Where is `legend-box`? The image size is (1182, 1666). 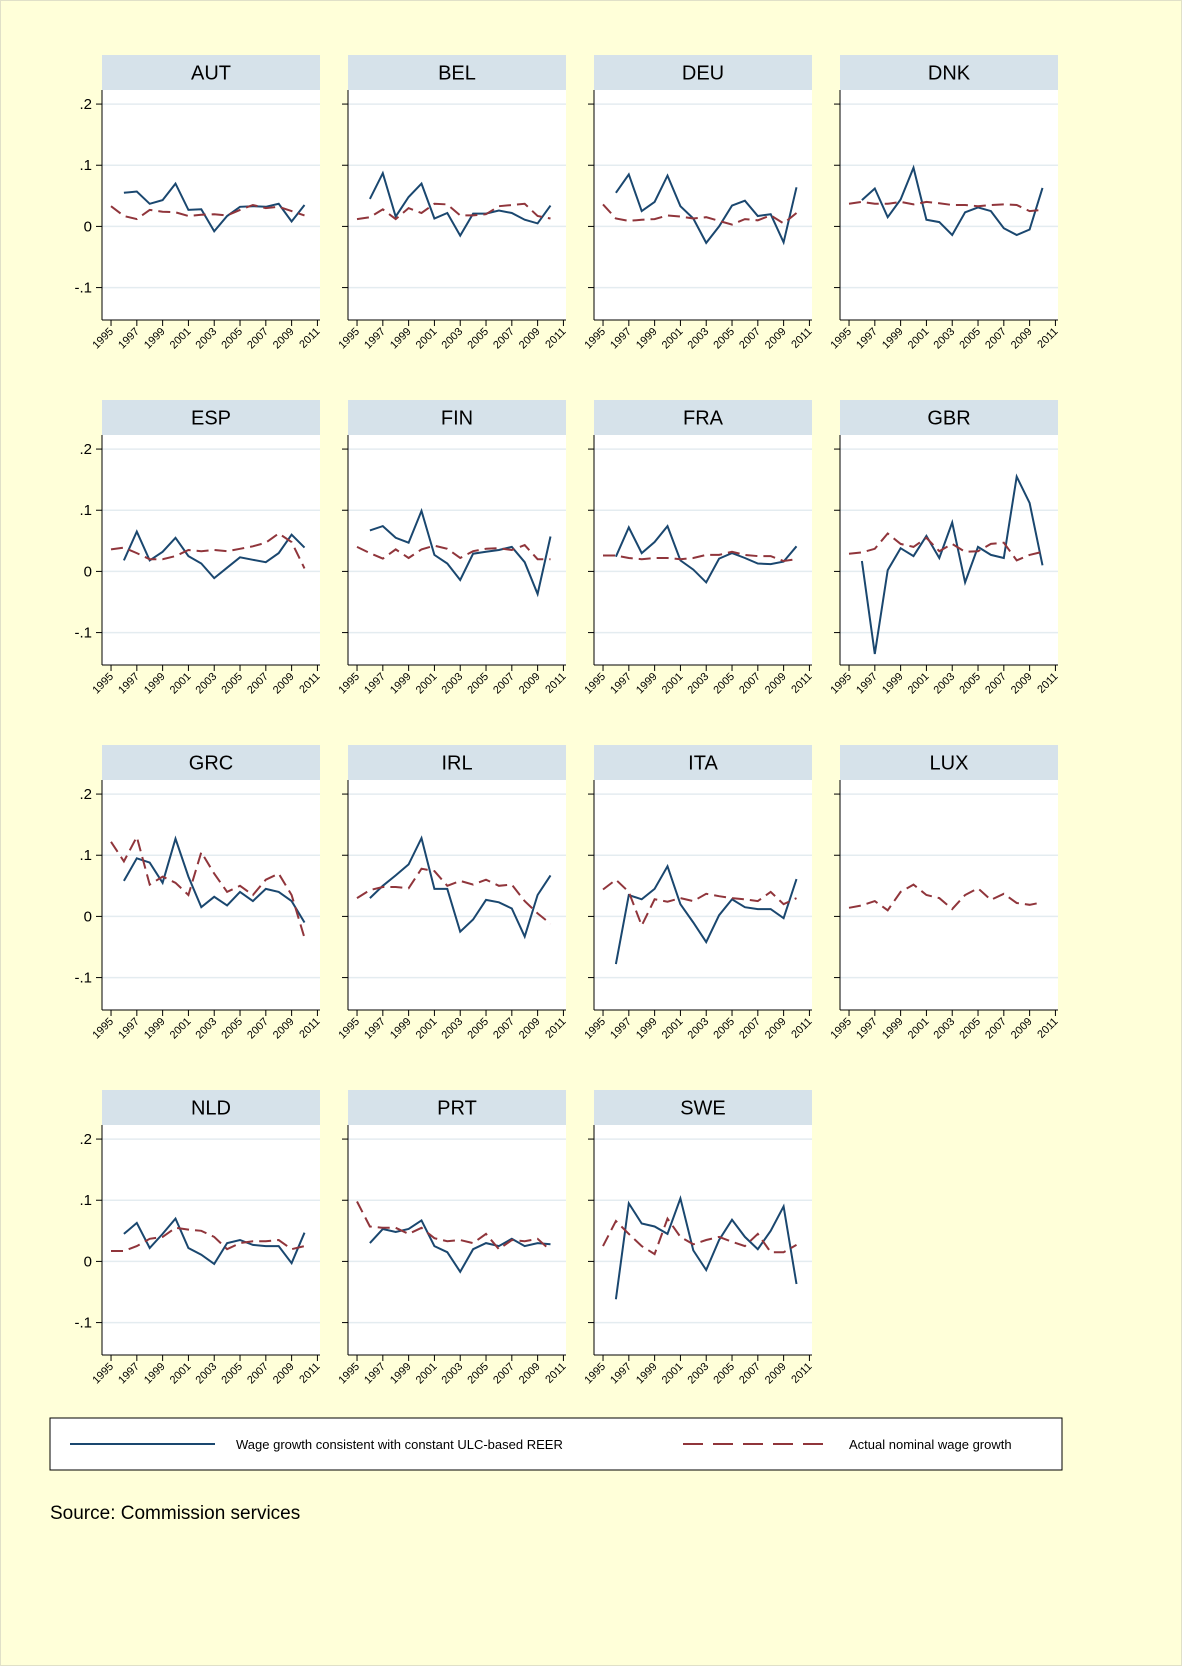 legend-box is located at coordinates (556, 1444).